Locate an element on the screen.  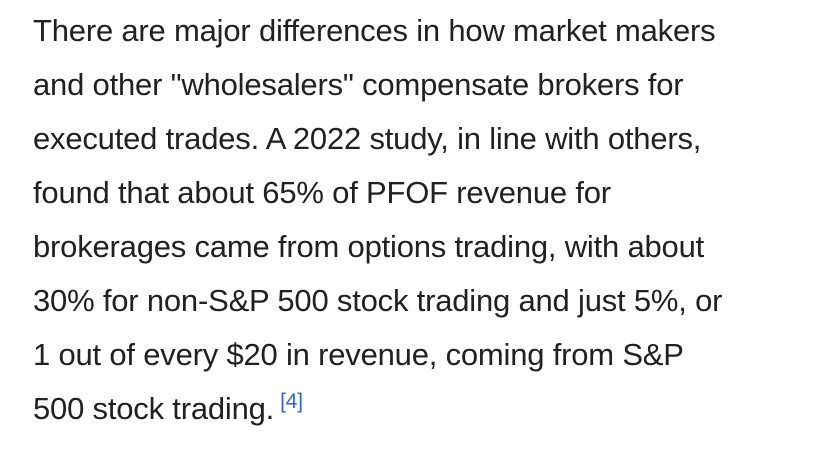
paragraph-line-8-wrapper: 500 stock trading. [4] is located at coordinates (428, 409).